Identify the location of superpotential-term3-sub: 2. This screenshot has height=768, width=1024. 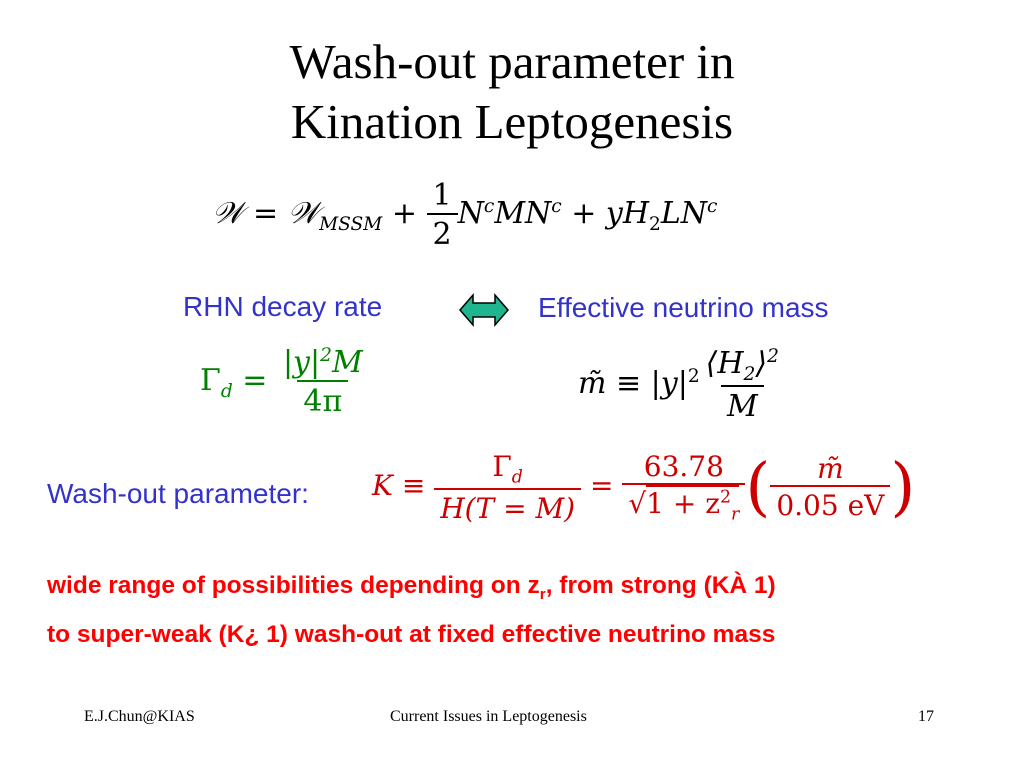
(655, 224).